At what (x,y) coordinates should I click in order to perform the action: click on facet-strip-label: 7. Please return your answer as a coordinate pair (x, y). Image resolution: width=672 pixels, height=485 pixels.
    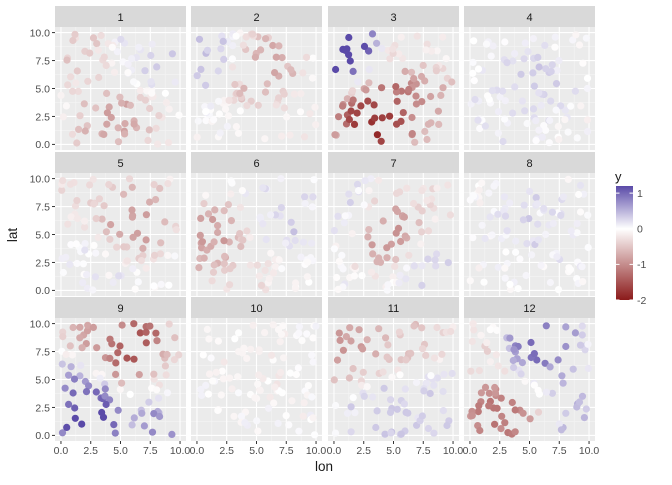
    Looking at the image, I should click on (393, 164).